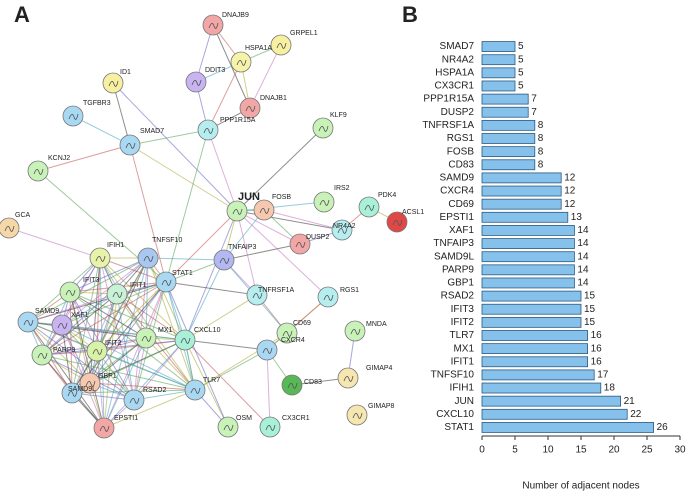  What do you see at coordinates (258, 48) in the screenshot?
I see `node-label: HSPA1A` at bounding box center [258, 48].